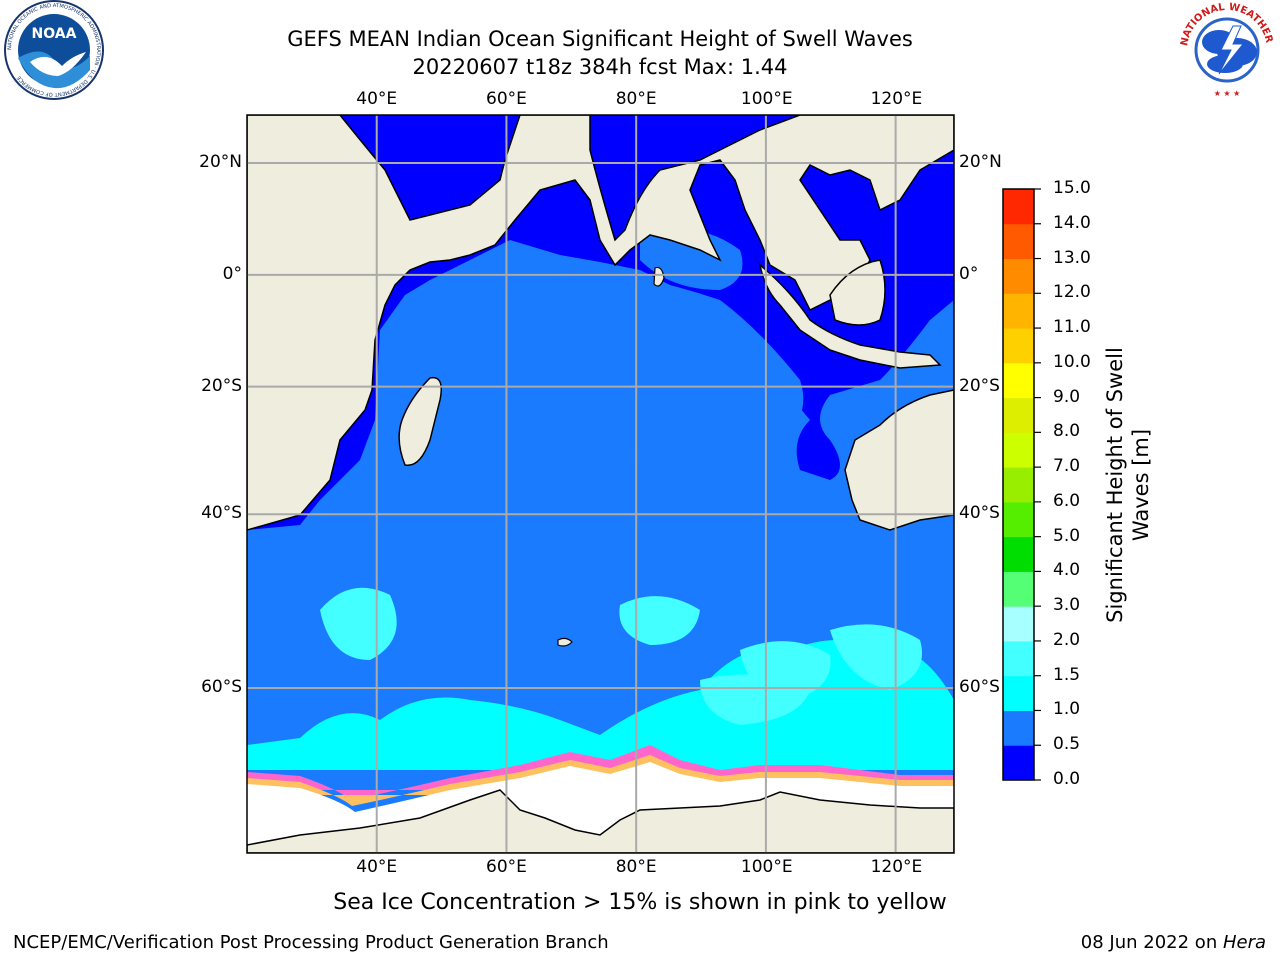 Image resolution: width=1280 pixels, height=960 pixels. What do you see at coordinates (1067, 744) in the screenshot?
I see `colorbar-tick-label: 0.5` at bounding box center [1067, 744].